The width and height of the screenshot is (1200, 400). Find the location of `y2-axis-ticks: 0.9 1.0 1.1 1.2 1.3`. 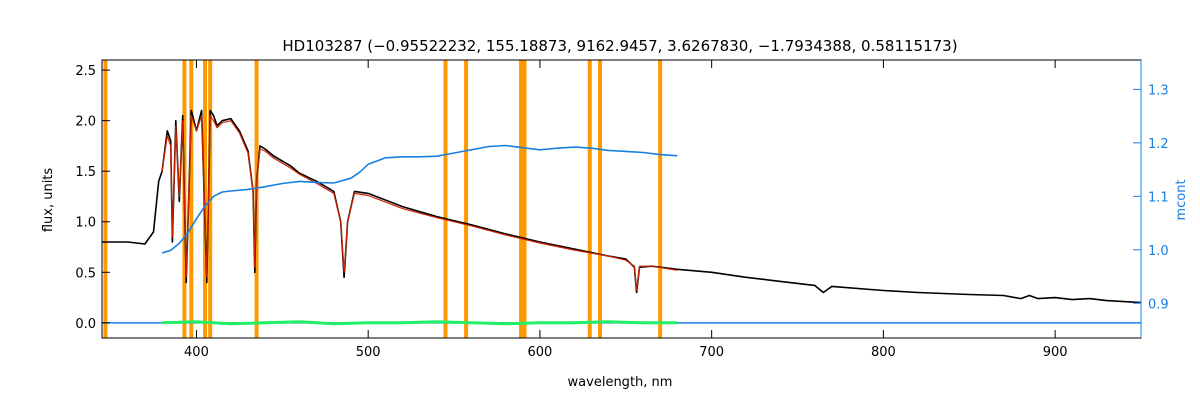

y2-axis-ticks: 0.9 1.0 1.1 1.2 1.3 is located at coordinates (1151, 197).